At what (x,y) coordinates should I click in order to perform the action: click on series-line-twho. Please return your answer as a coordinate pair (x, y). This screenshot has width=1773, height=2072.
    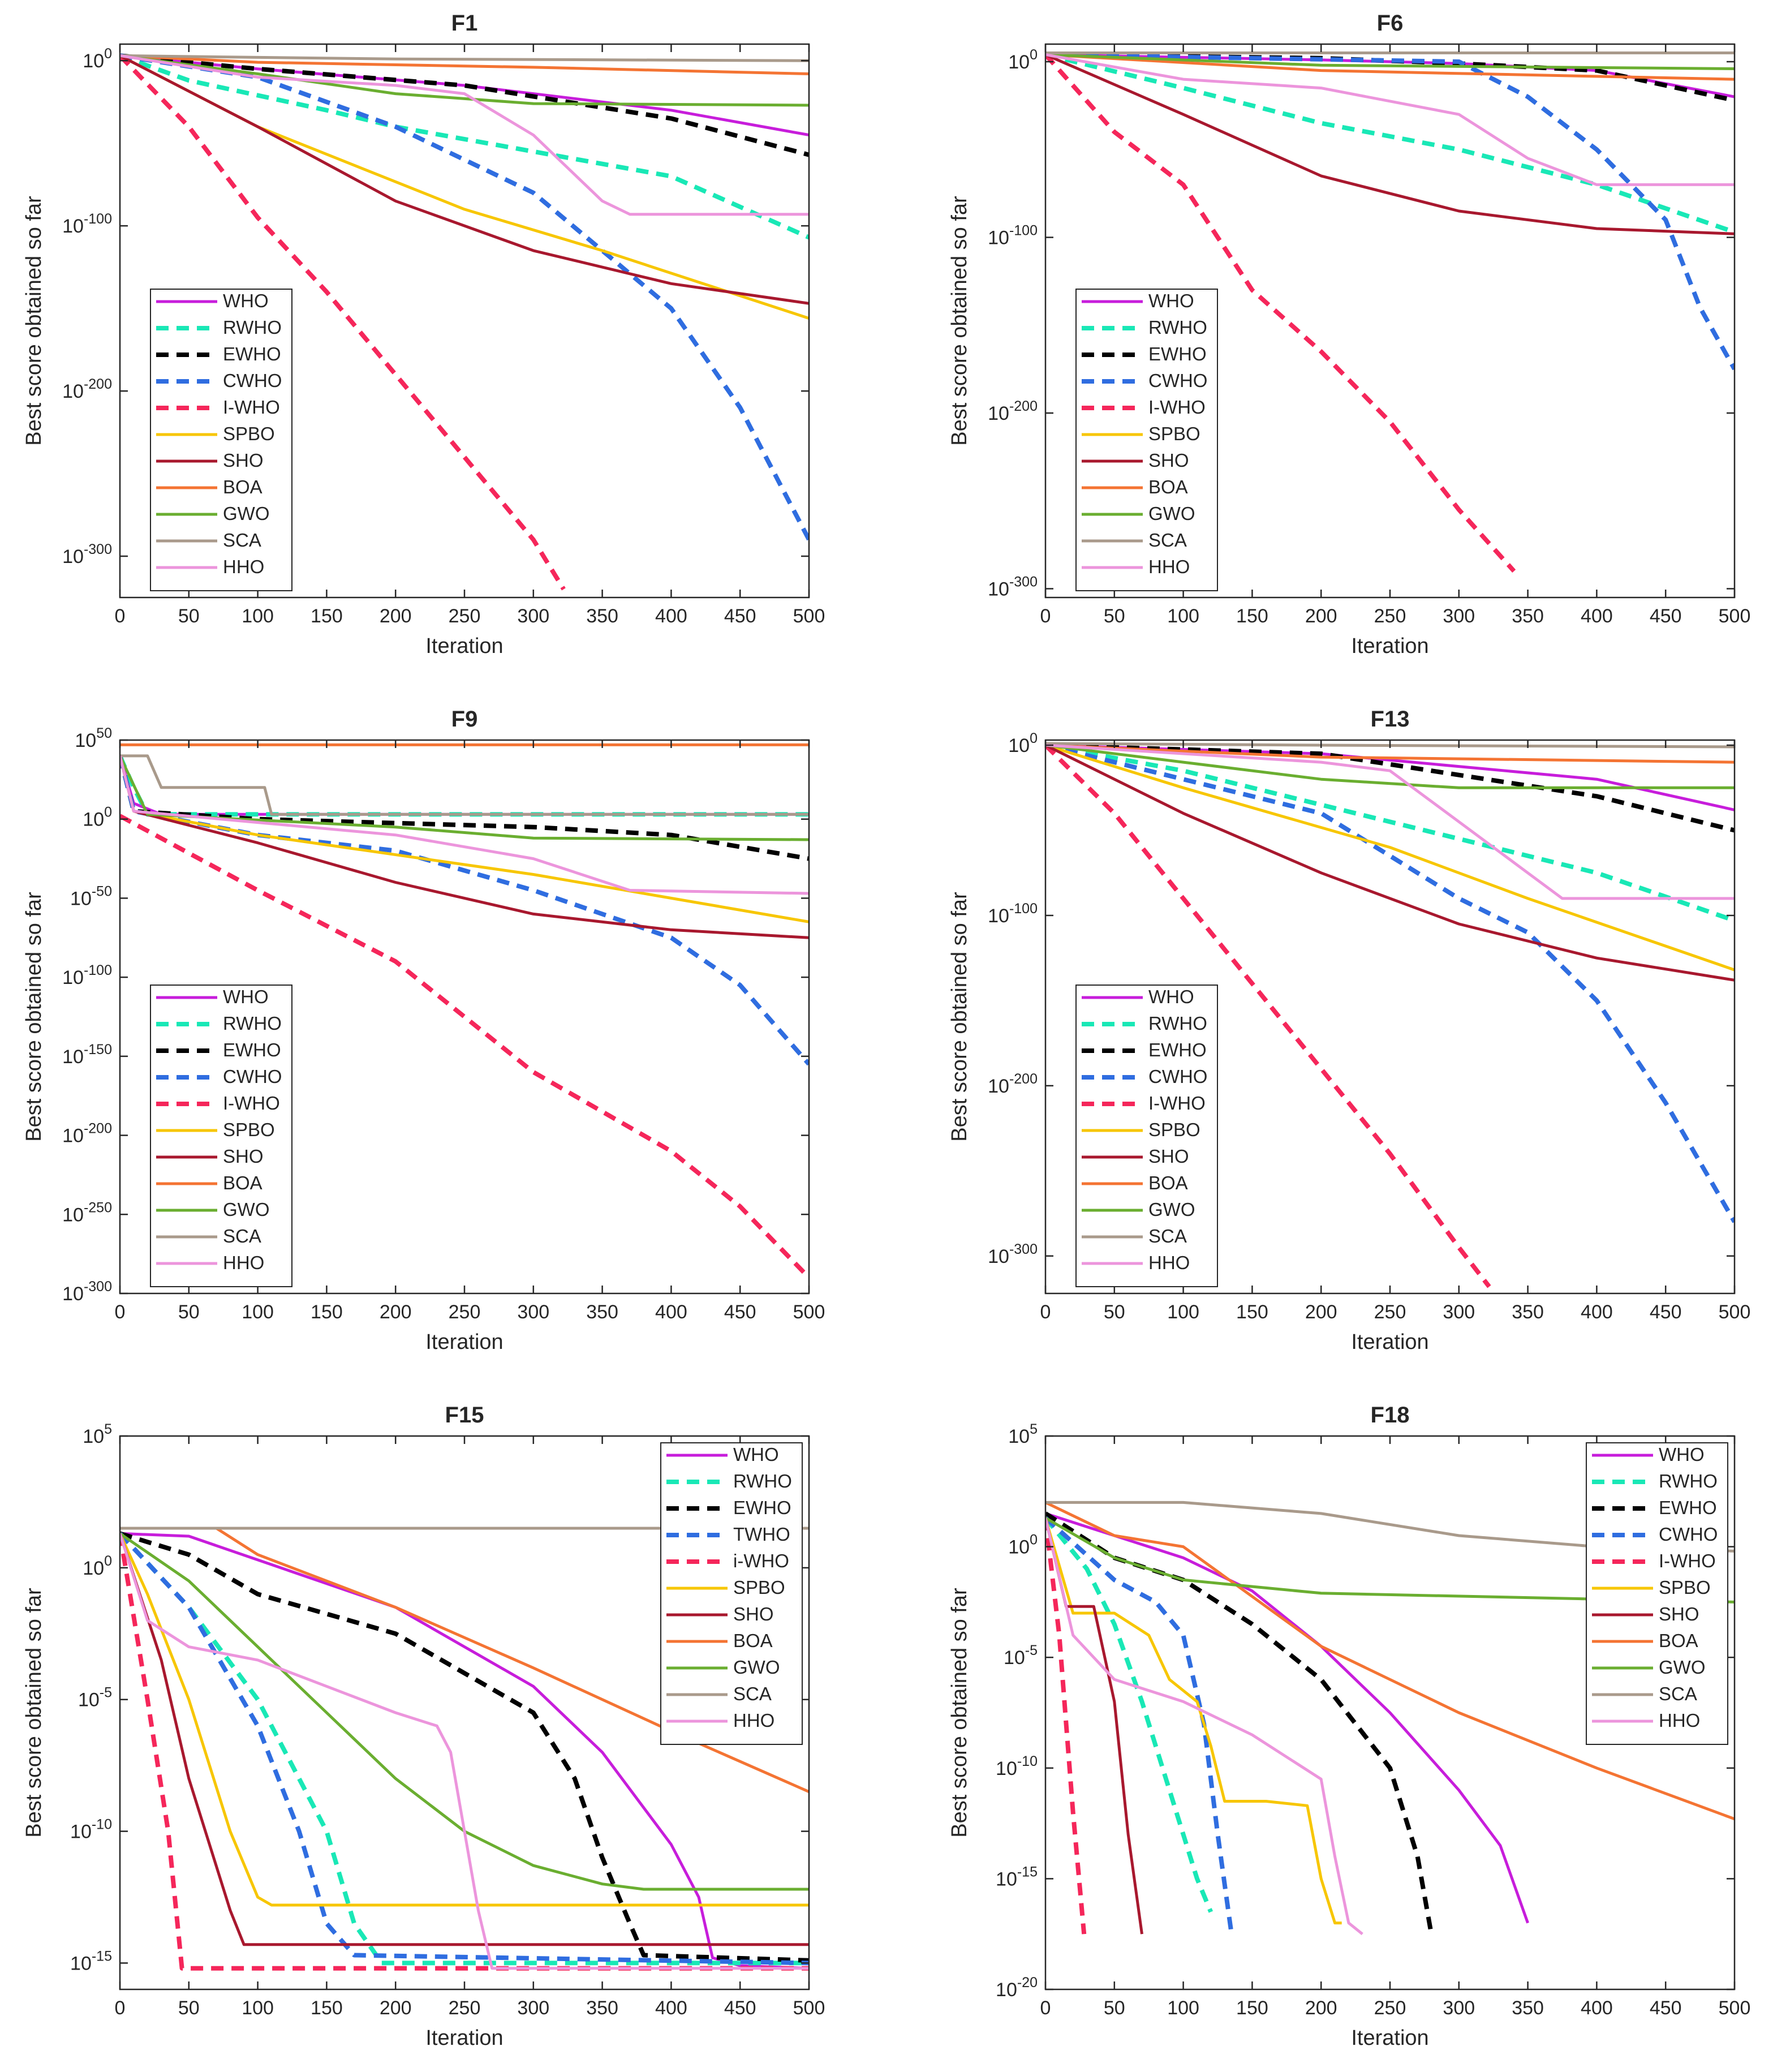
    Looking at the image, I should click on (464, 1749).